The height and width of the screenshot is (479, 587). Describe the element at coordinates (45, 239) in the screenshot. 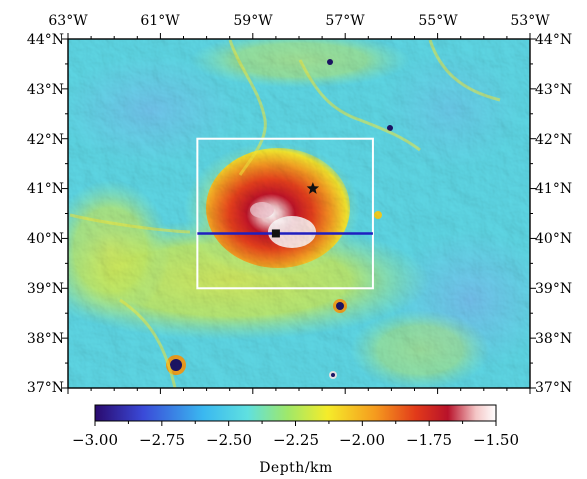

I see `y-tick-label-left: 40°N` at that location.